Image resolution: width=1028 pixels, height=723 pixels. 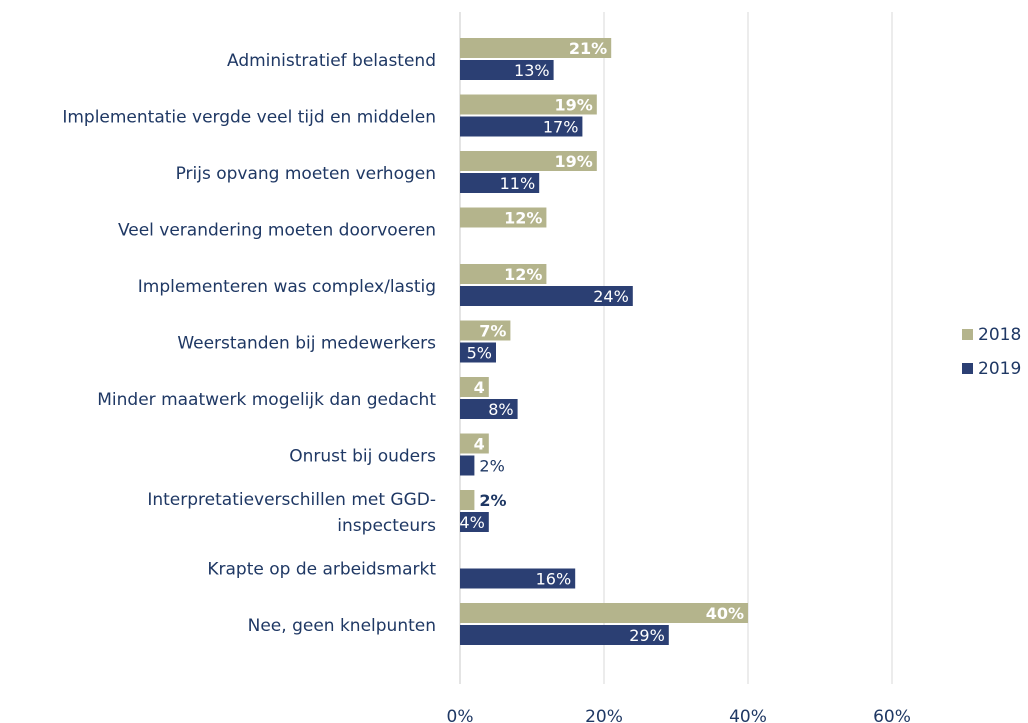 What do you see at coordinates (647, 635) in the screenshot?
I see `data-label-2019: 29%` at bounding box center [647, 635].